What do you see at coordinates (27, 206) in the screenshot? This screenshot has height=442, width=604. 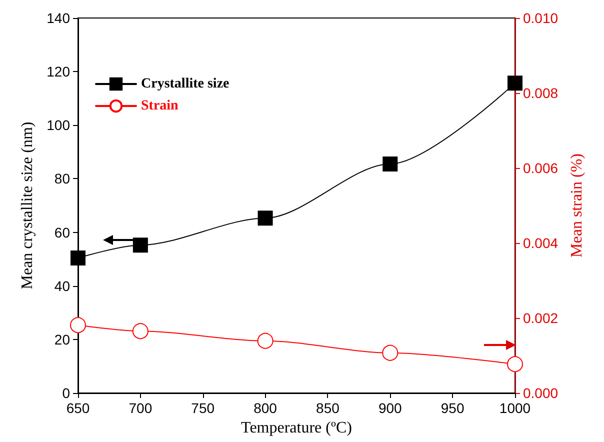 I see `y-axis-title: Mean crystallite size (nm)` at bounding box center [27, 206].